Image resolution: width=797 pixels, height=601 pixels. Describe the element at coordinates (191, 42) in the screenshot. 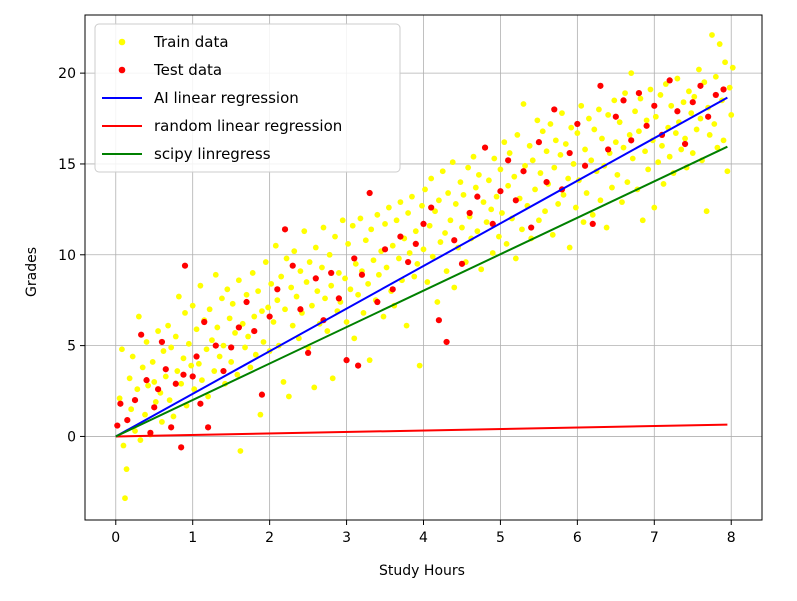

I see `legend-label: Train data` at that location.